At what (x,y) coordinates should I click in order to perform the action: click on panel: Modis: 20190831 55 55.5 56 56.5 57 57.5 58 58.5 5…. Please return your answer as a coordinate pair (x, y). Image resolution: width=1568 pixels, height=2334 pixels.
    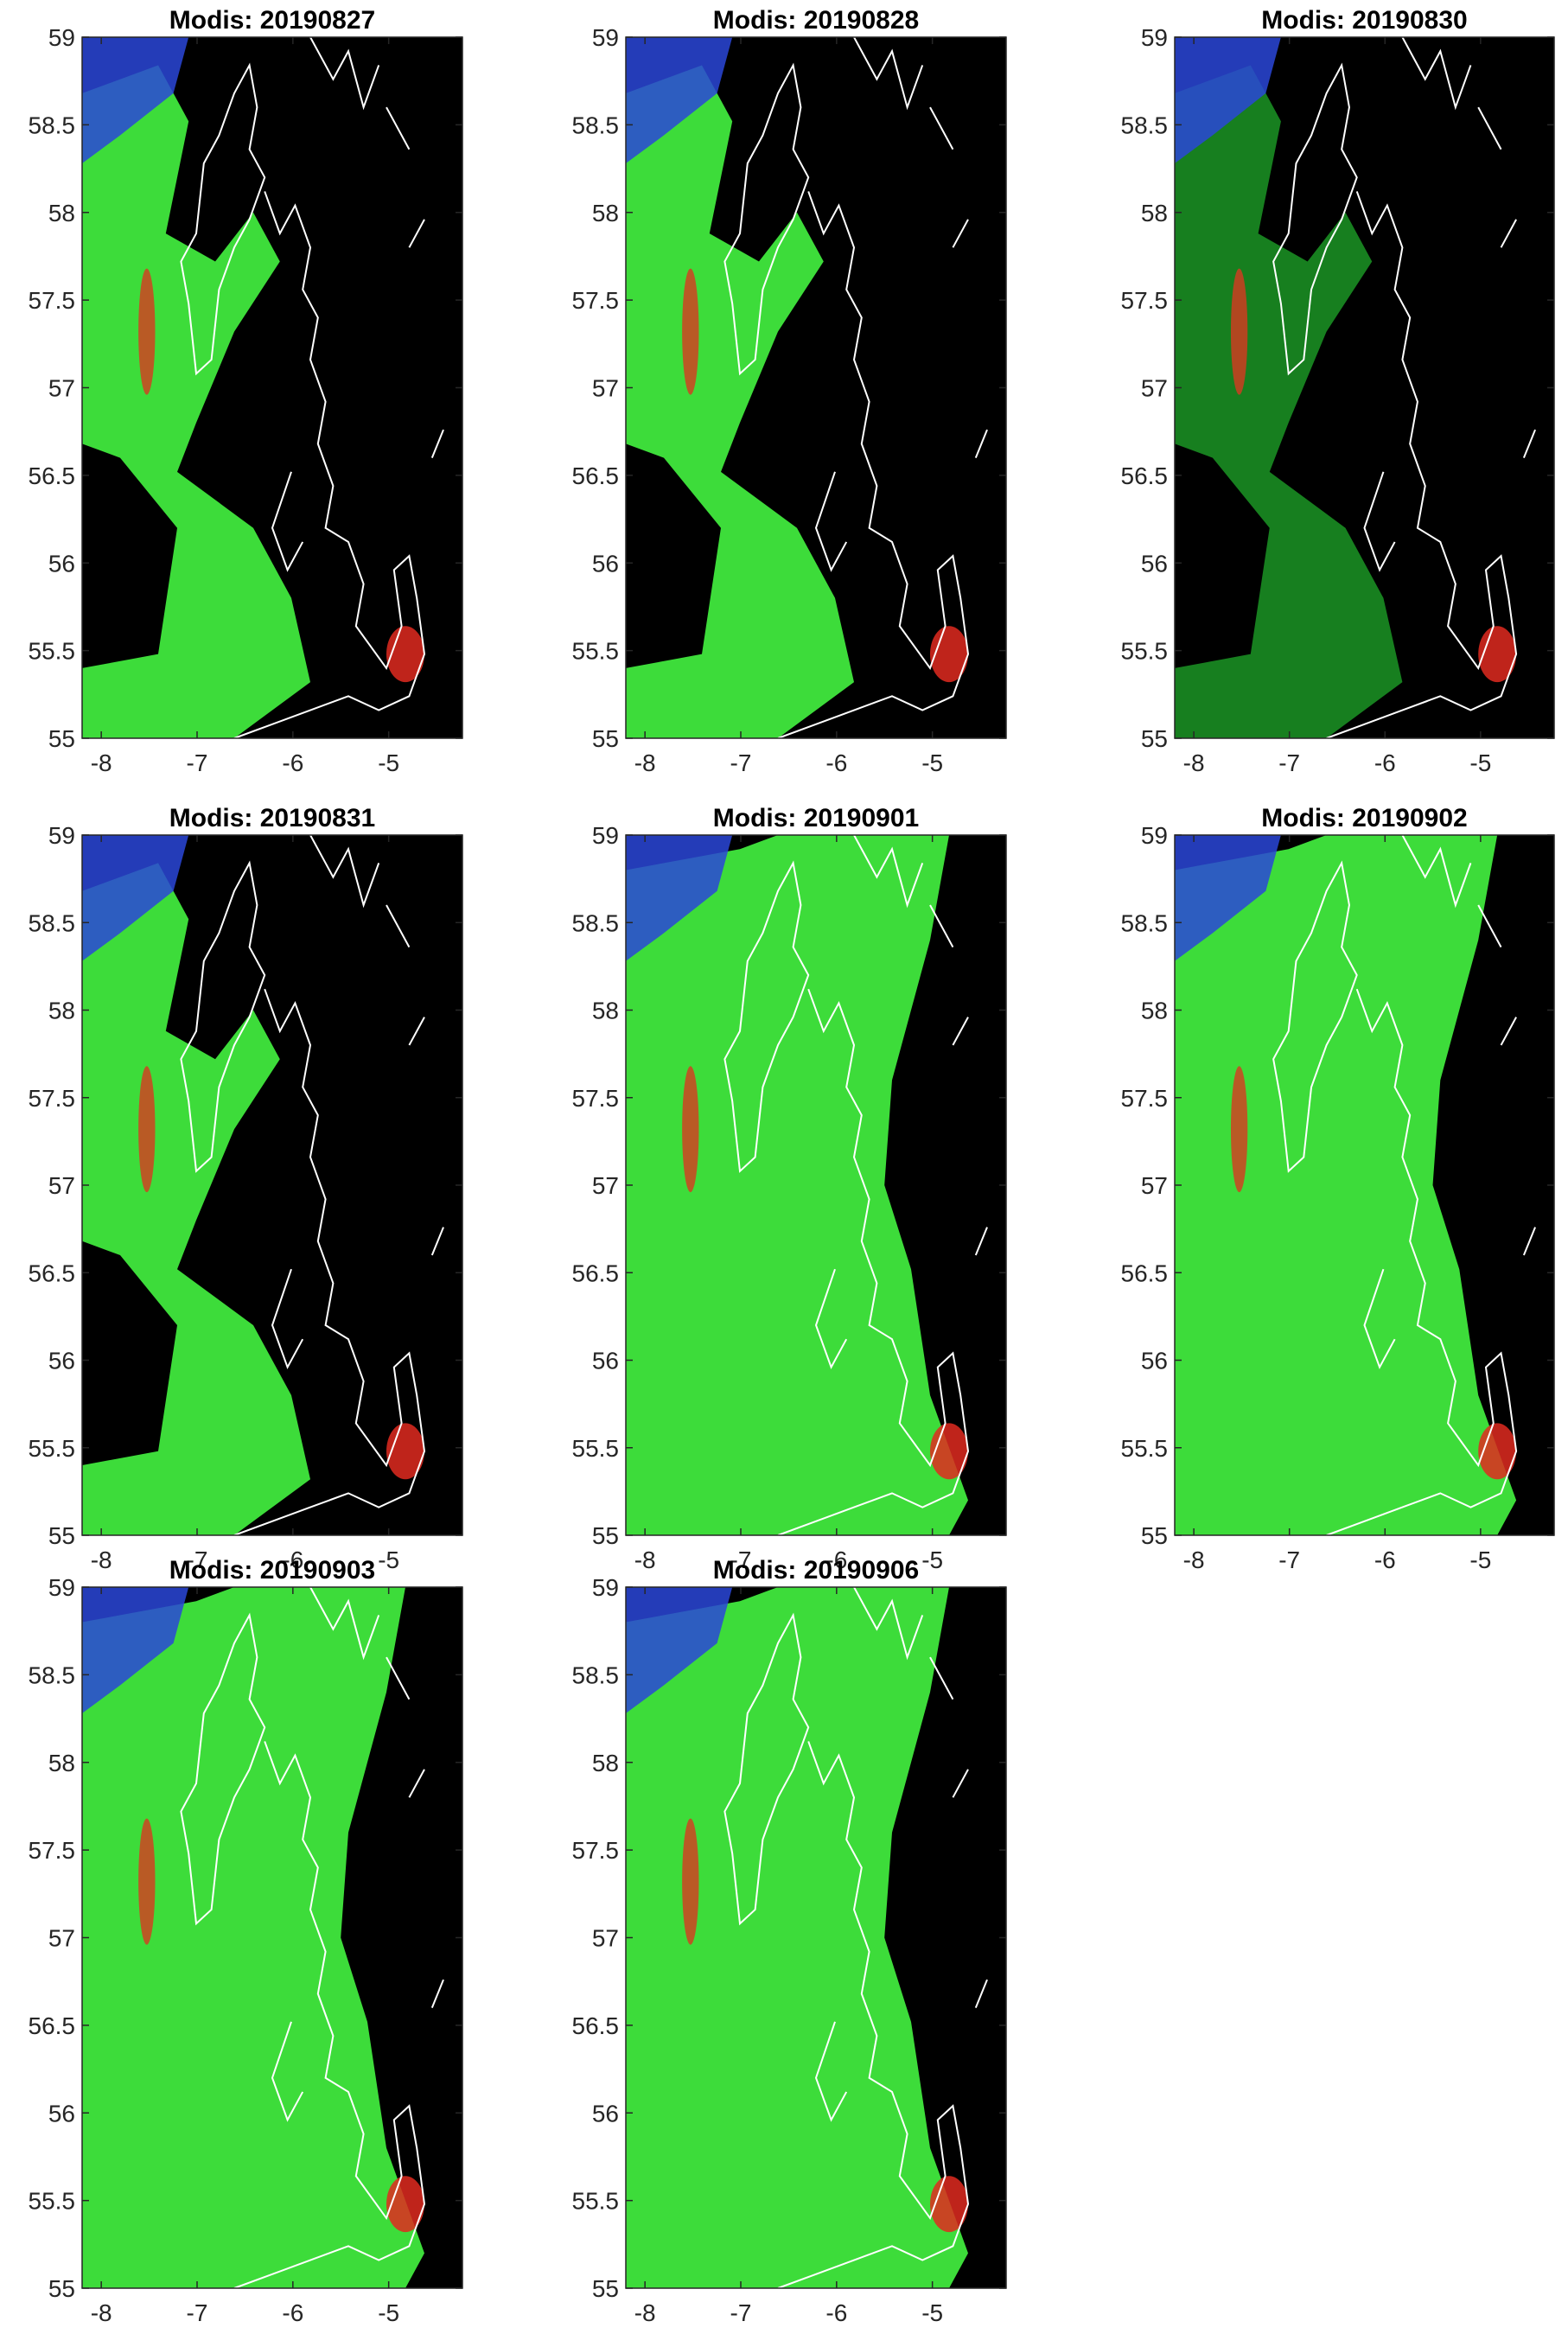
    Looking at the image, I should click on (246, 1189).